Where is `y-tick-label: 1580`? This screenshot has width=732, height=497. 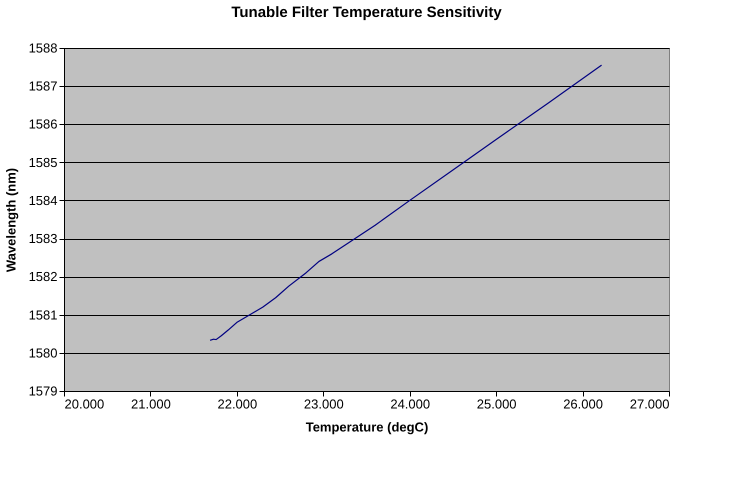
y-tick-label: 1580 is located at coordinates (43, 352).